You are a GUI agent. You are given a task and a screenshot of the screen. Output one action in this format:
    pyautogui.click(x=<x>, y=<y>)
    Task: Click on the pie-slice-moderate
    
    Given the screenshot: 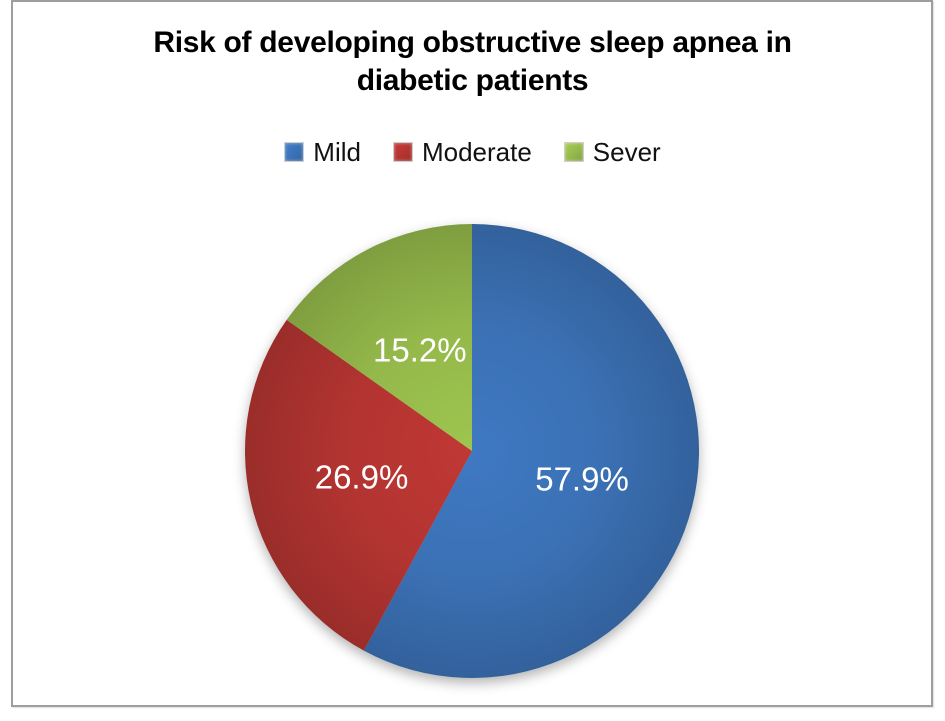 What is the action you would take?
    pyautogui.click(x=358, y=485)
    